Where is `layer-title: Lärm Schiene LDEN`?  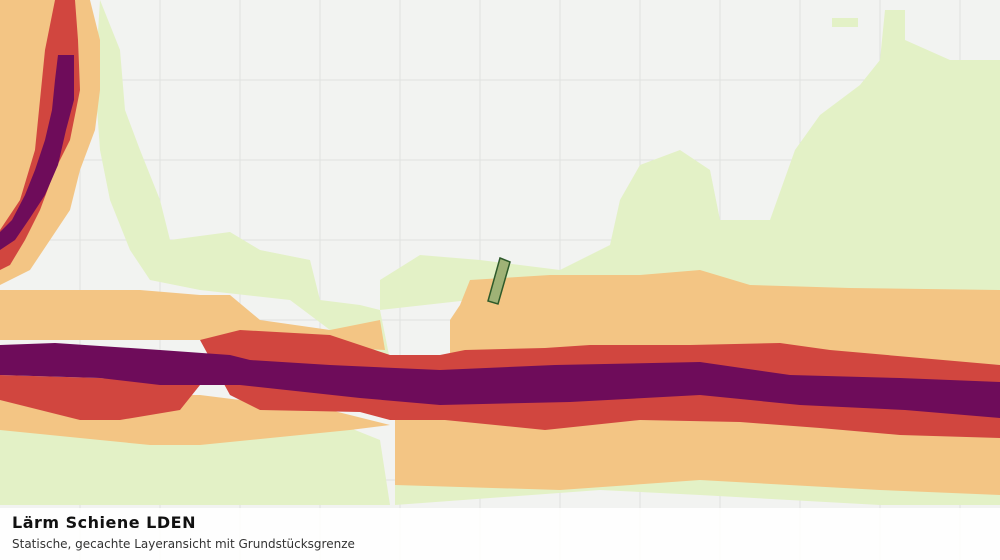
layer-title: Lärm Schiene LDEN is located at coordinates (104, 522).